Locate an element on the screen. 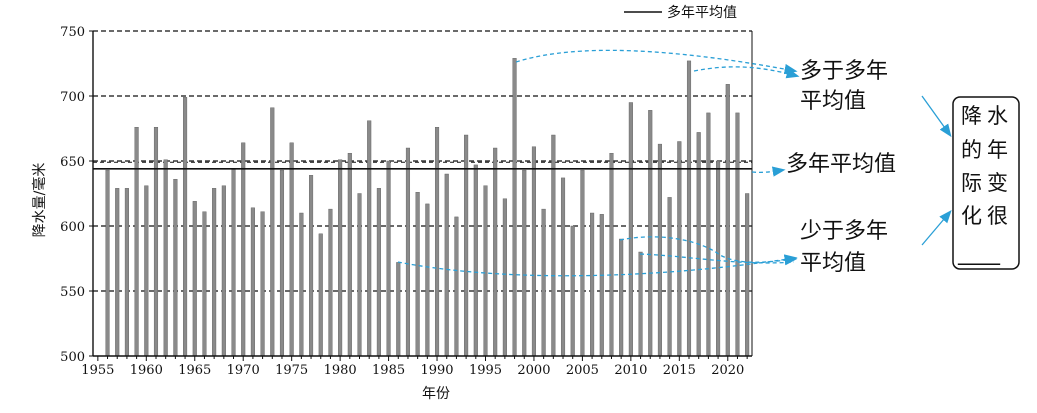 Image resolution: width=1037 pixels, height=413 pixels. arrow-1986-to-below is located at coordinates (597, 265).